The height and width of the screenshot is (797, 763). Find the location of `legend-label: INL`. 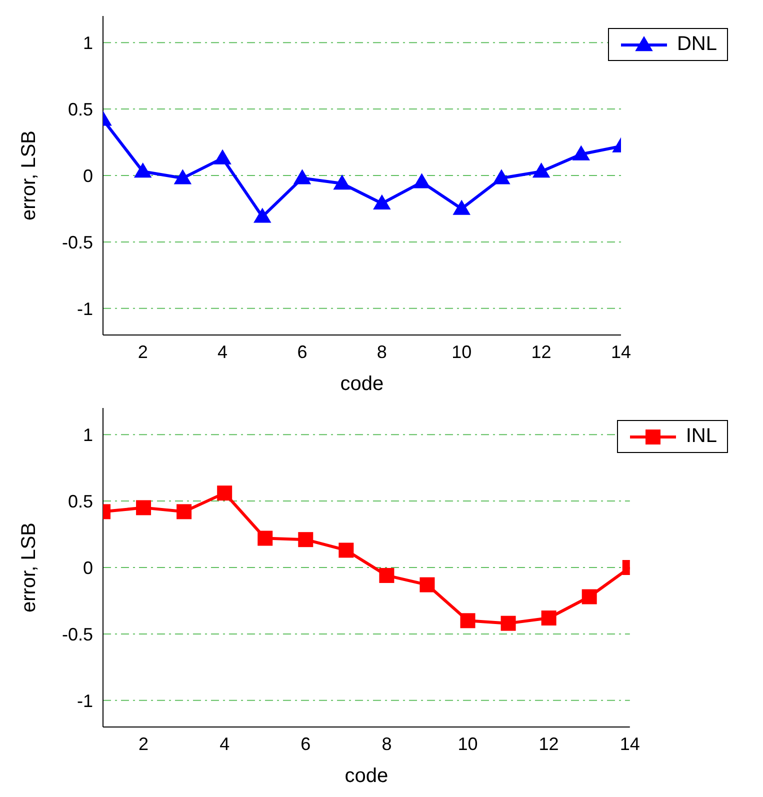

legend-label: INL is located at coordinates (701, 436).